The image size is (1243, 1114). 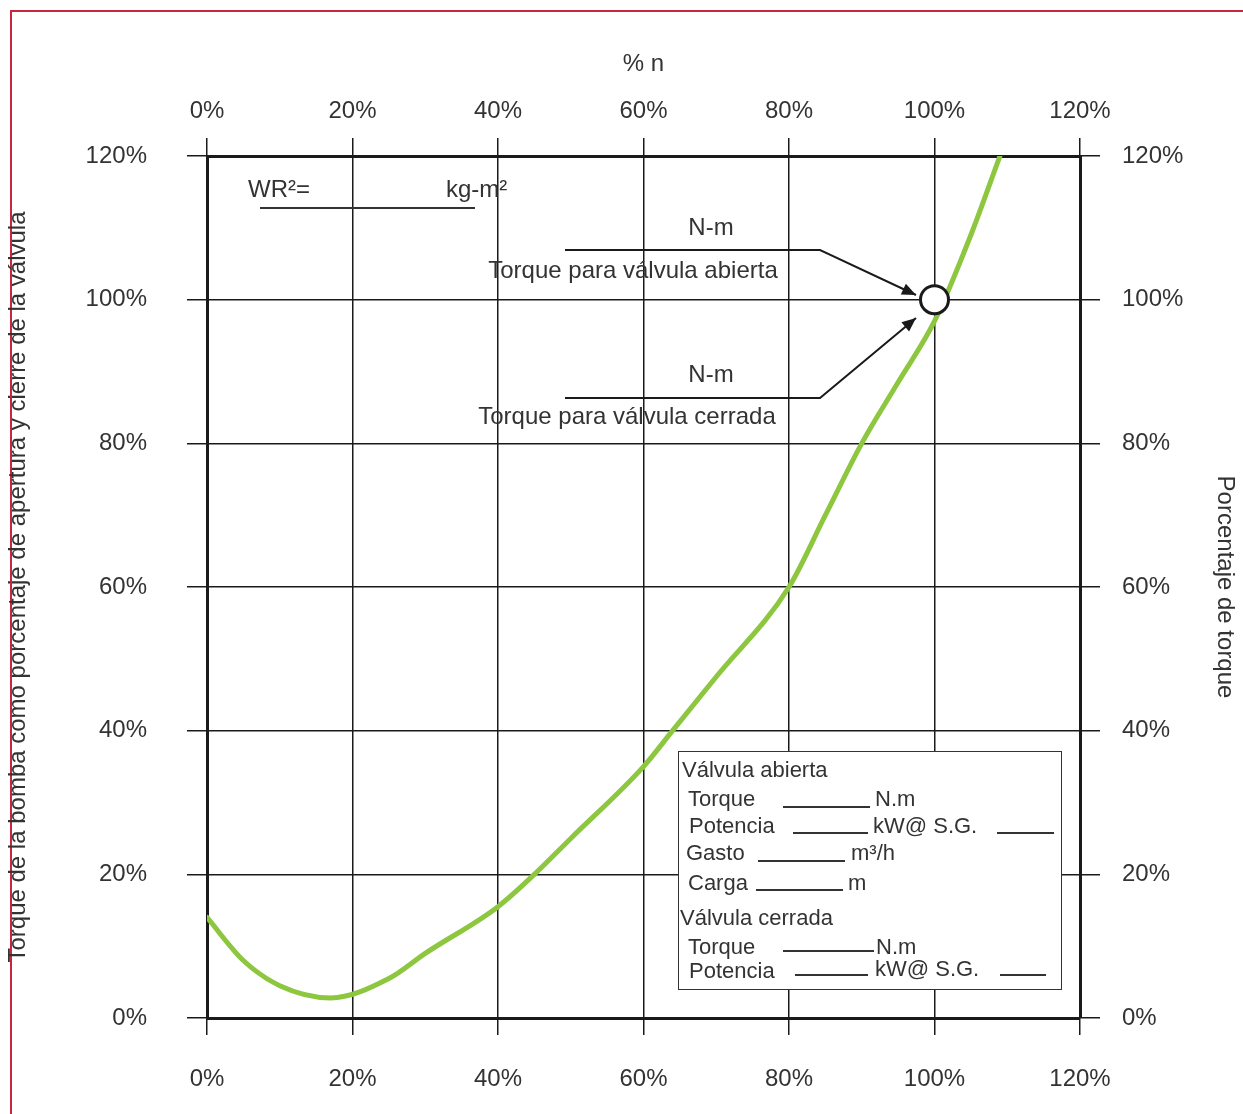 What do you see at coordinates (1139, 1016) in the screenshot?
I see `y2-tick-label: 0%` at bounding box center [1139, 1016].